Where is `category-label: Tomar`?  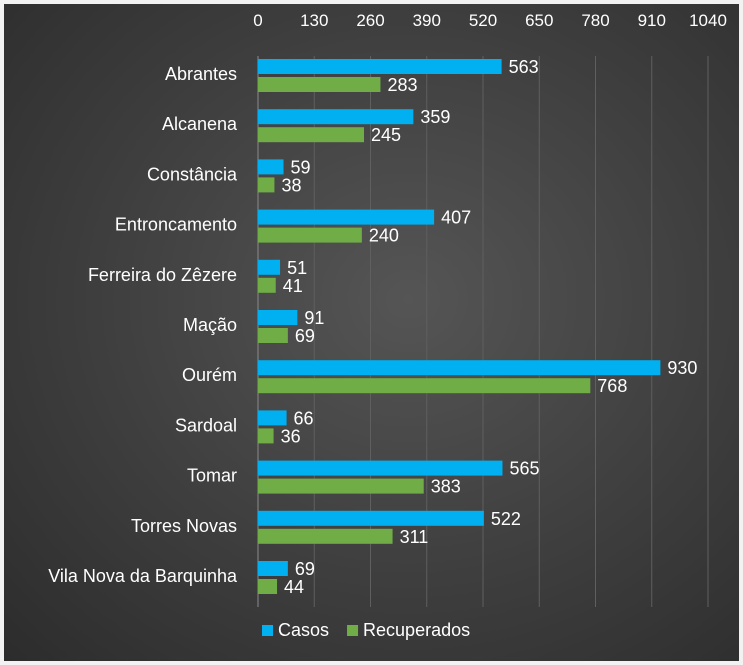 category-label: Tomar is located at coordinates (212, 476).